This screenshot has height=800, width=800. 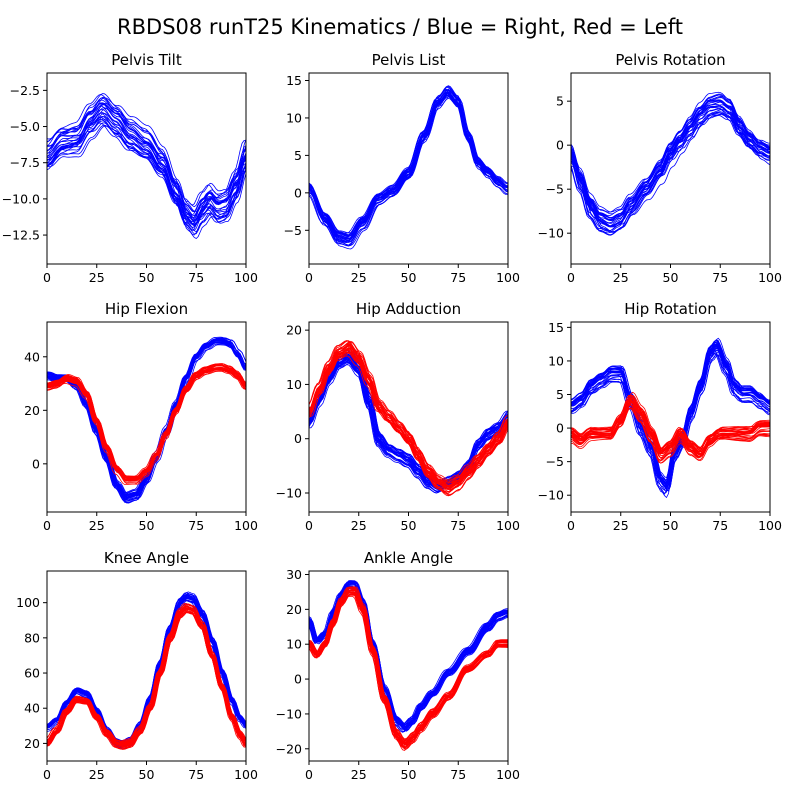 I want to click on panel-title: Pelvis Tilt, so click(x=146, y=60).